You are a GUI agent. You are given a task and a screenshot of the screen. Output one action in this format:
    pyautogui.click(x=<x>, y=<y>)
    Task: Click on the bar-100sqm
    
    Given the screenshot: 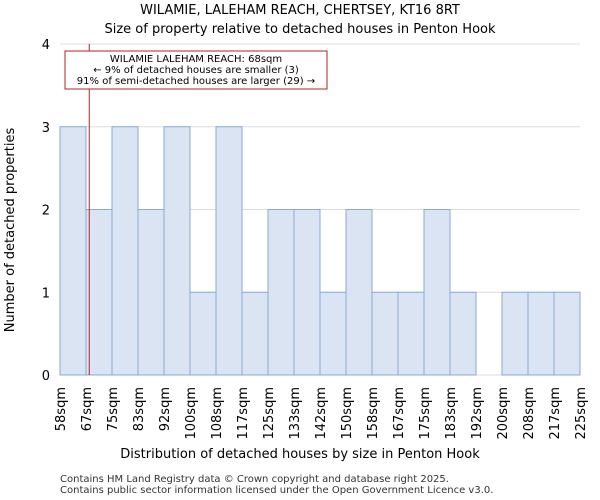 What is the action you would take?
    pyautogui.click(x=203, y=333)
    